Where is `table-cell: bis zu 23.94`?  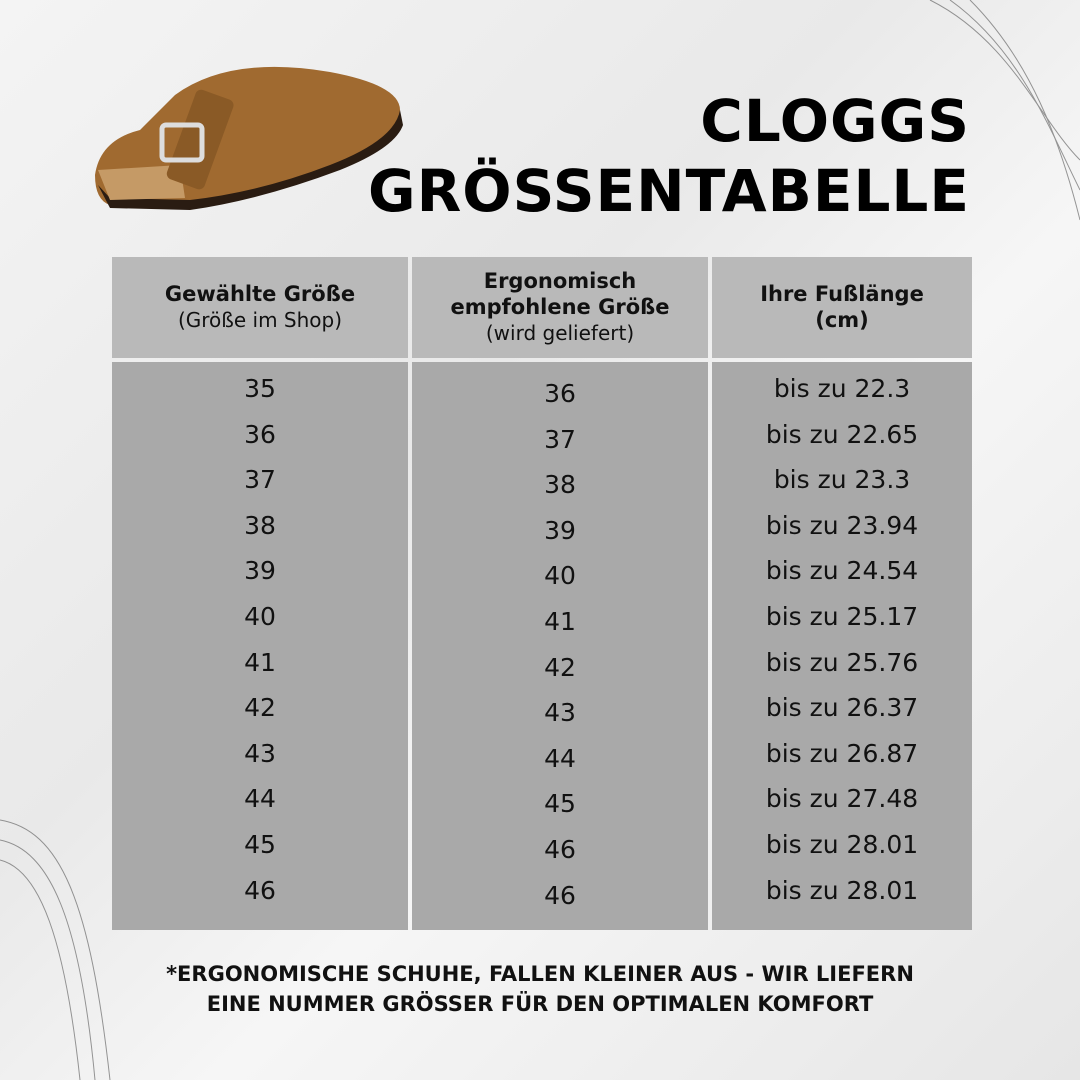
table-cell: bis zu 23.94 is located at coordinates (842, 525).